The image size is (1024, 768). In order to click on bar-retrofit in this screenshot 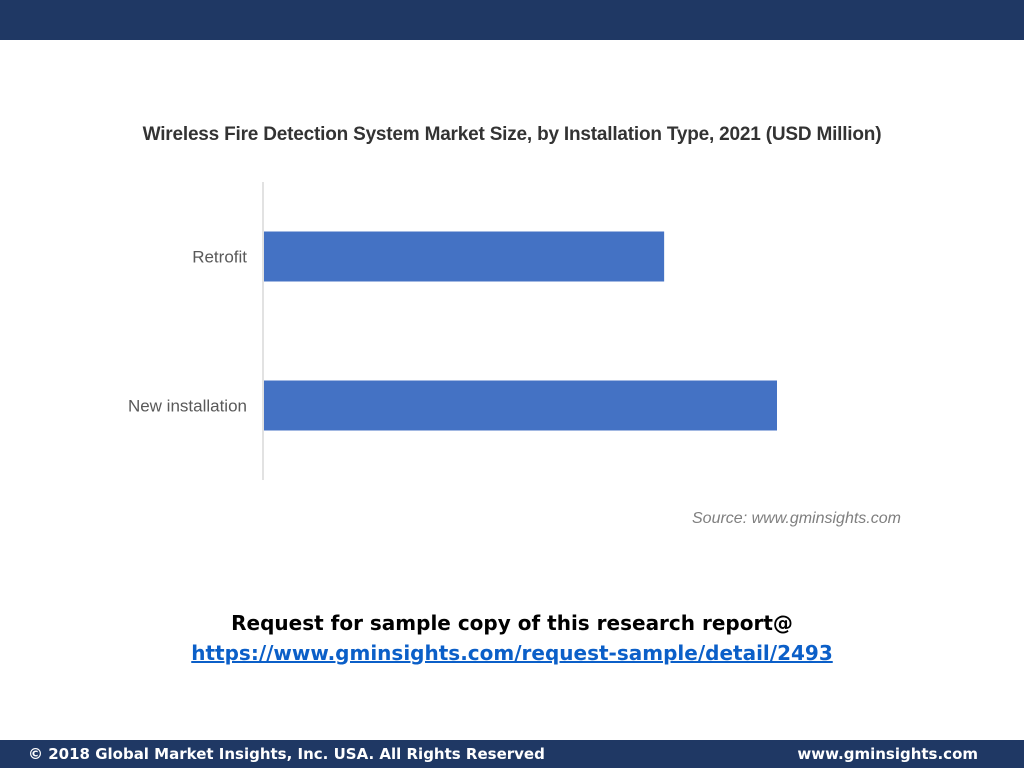, I will do `click(464, 256)`.